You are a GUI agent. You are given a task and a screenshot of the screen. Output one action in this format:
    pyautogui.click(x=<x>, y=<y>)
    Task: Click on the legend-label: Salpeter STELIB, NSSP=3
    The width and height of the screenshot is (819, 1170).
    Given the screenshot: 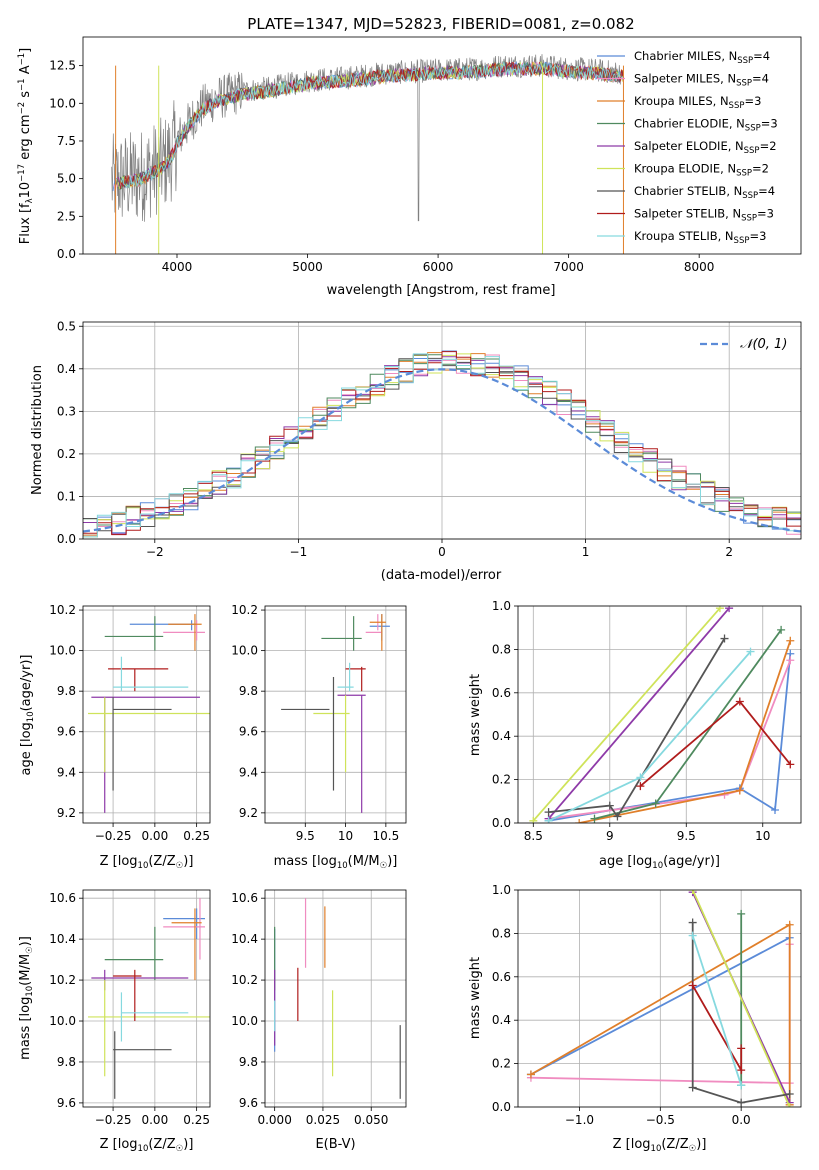 What is the action you would take?
    pyautogui.click(x=704, y=215)
    